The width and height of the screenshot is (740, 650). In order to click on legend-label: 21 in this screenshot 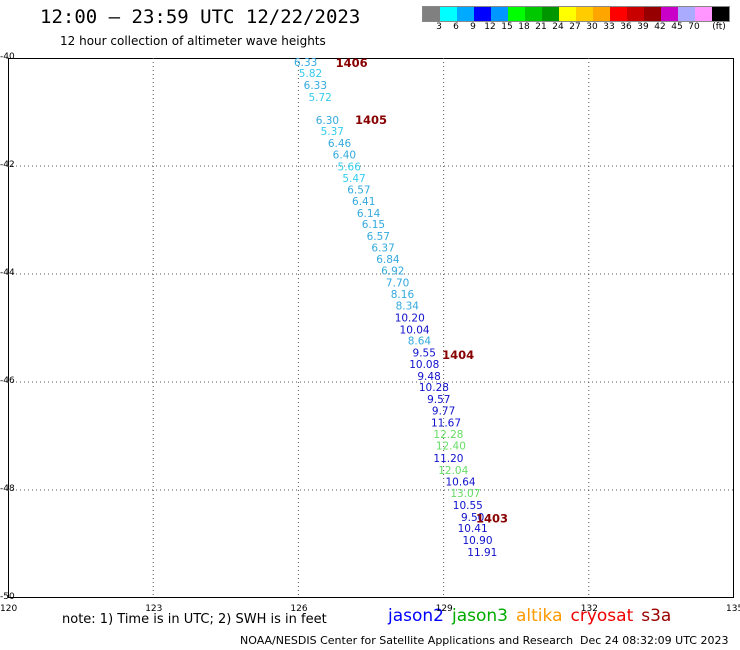, I will do `click(541, 27)`.